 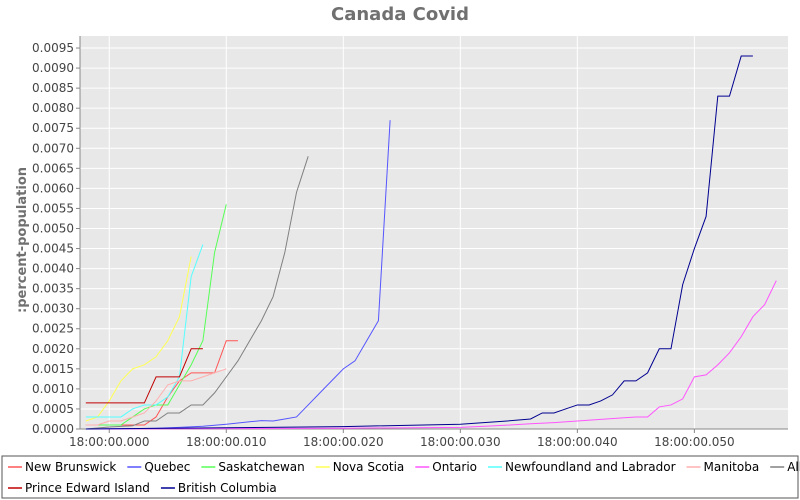 I want to click on y-tick-label: 0.0080, so click(x=53, y=108).